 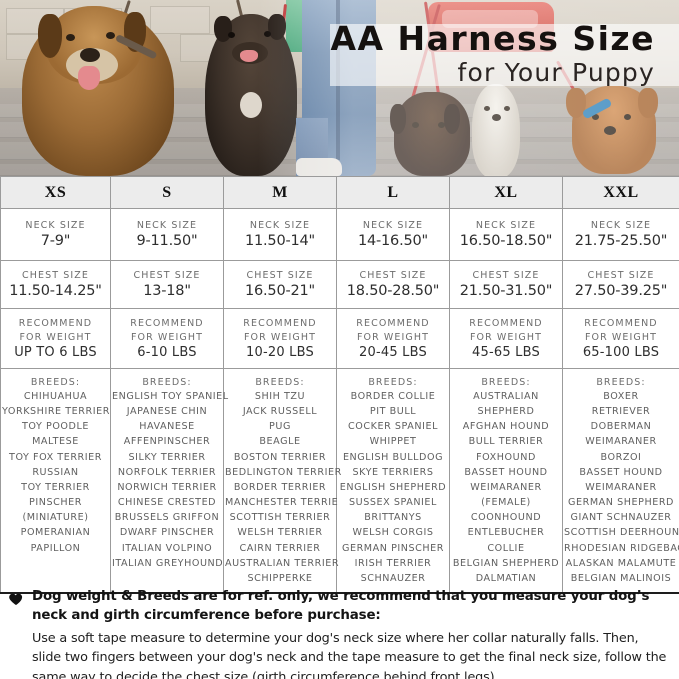 I want to click on neck-cell-s: NECK SIZE 9-11.50", so click(x=167, y=234).